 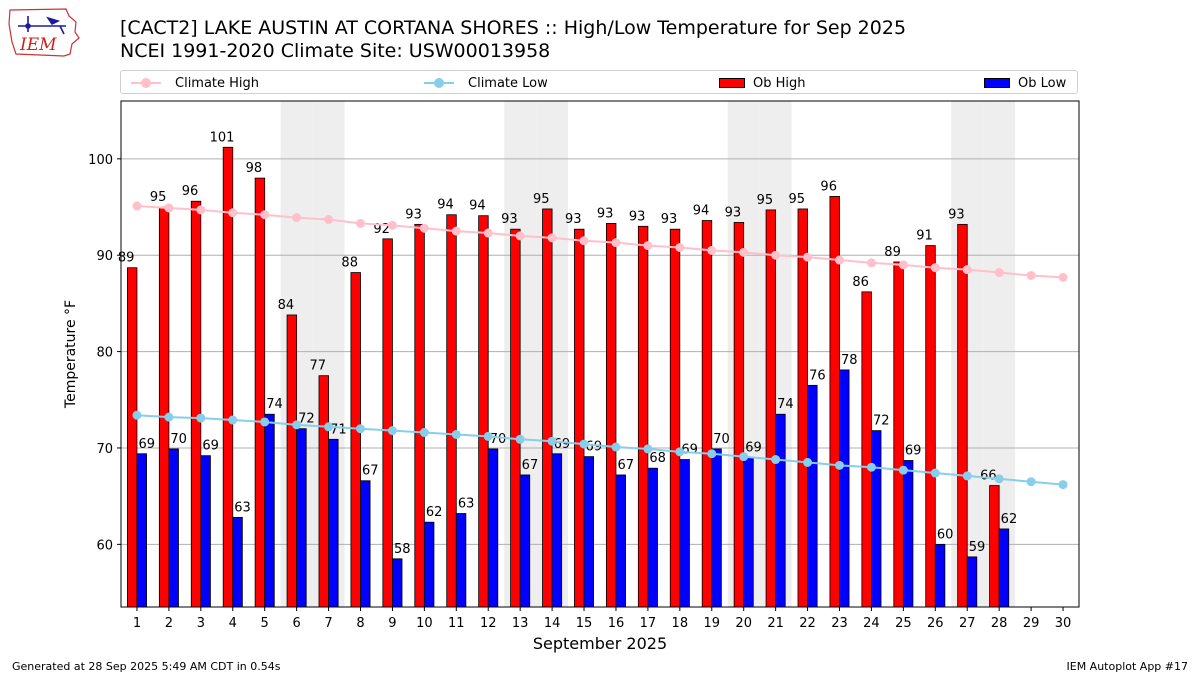 What do you see at coordinates (254, 168) in the screenshot?
I see `ob-high-bar-label: 98` at bounding box center [254, 168].